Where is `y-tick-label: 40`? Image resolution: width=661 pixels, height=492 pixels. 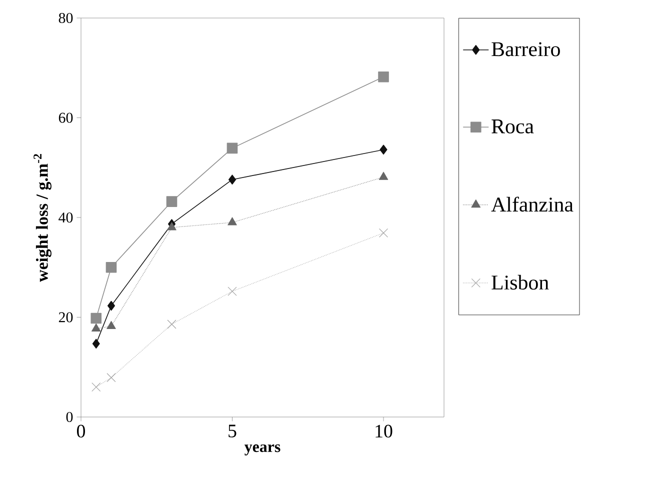 y-tick-label: 40 is located at coordinates (65, 217).